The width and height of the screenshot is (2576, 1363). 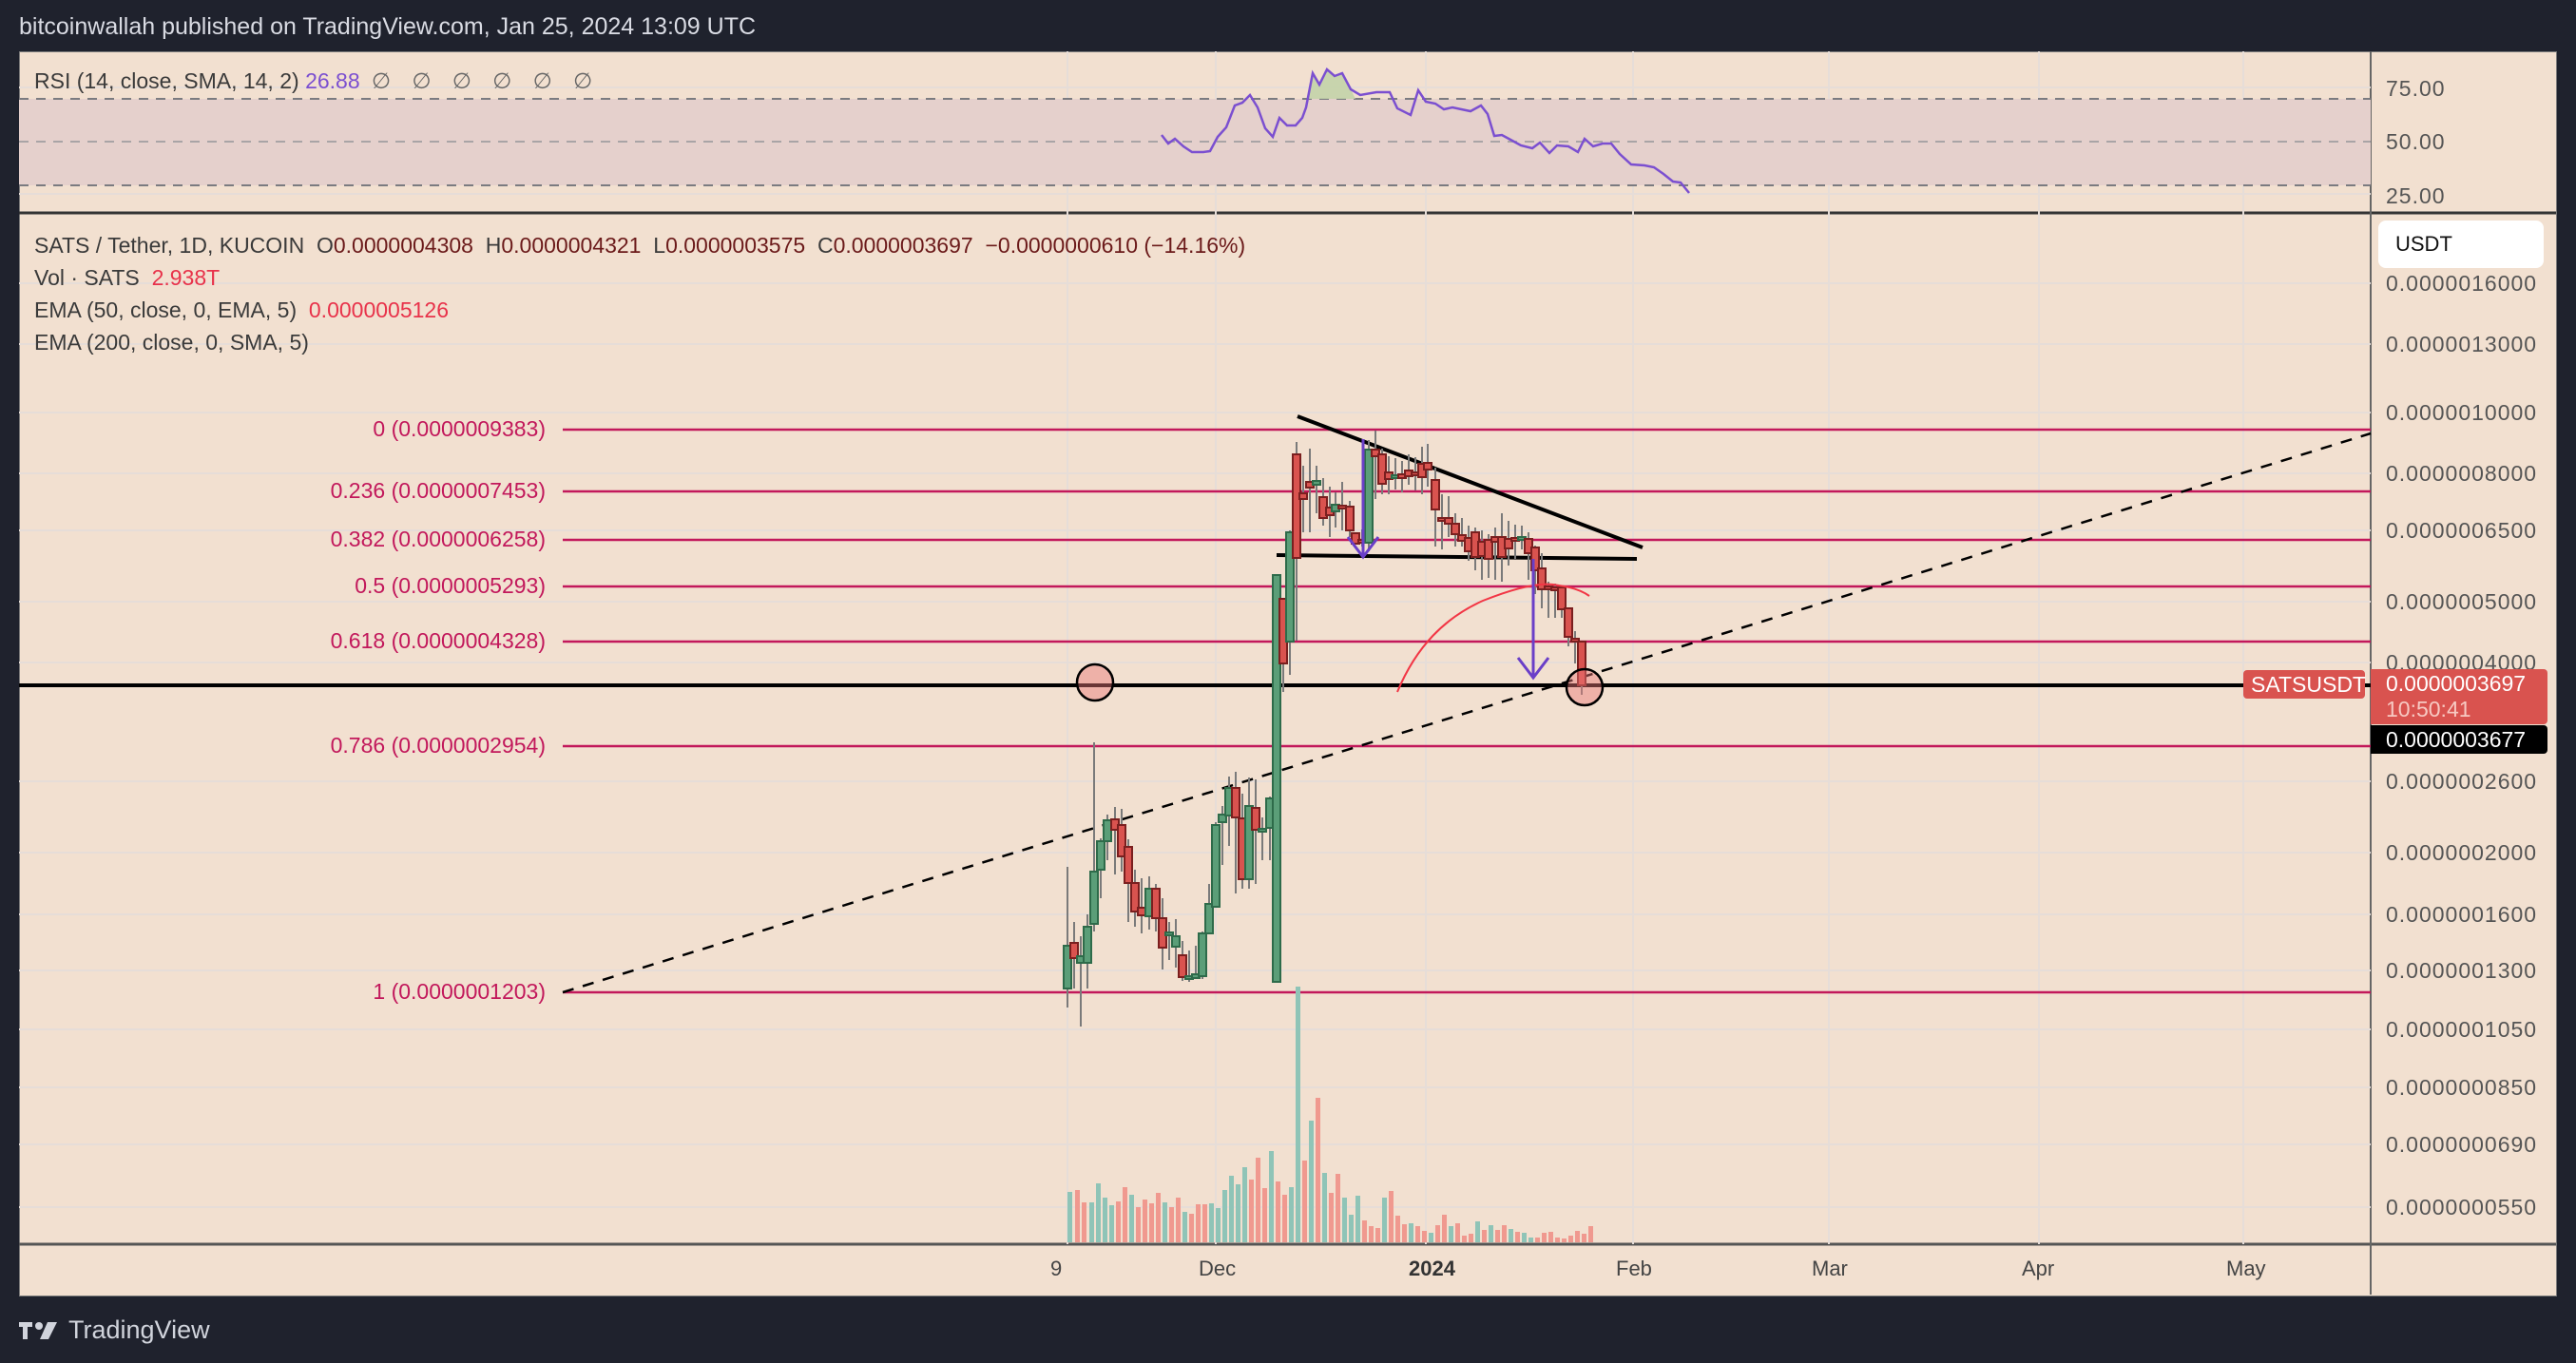 What do you see at coordinates (1195, 142) in the screenshot?
I see `rsi-band` at bounding box center [1195, 142].